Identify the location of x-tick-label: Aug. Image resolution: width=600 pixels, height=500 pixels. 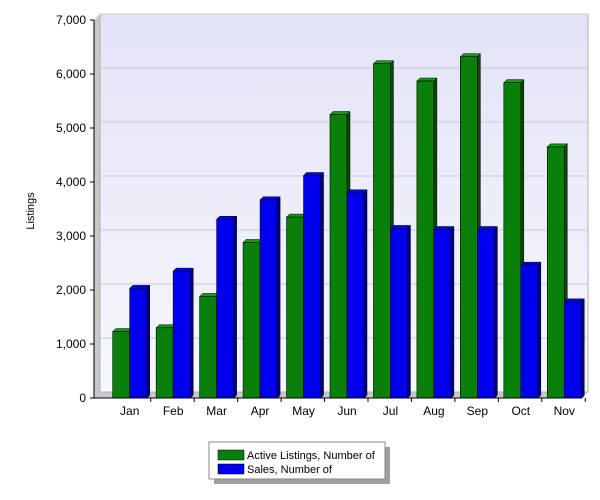
(433, 411).